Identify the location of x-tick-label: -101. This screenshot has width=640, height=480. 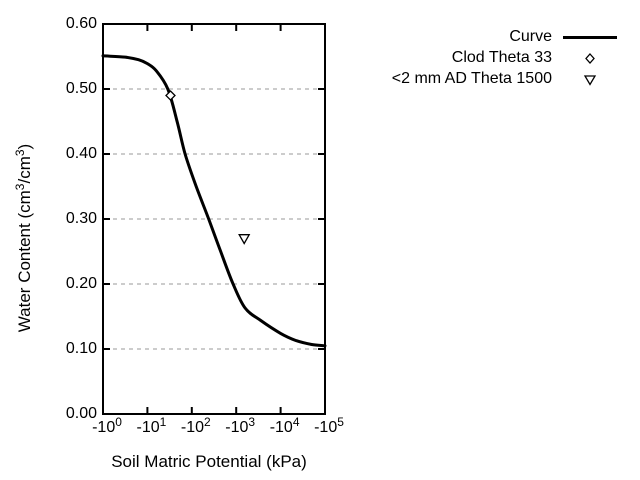
(151, 426).